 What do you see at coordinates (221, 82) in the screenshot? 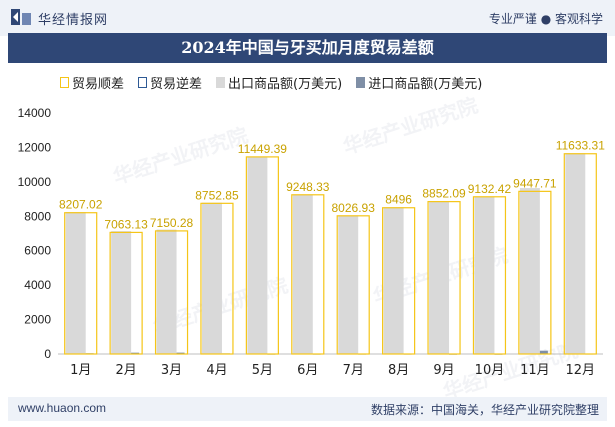
I see `legend-swatch-export` at bounding box center [221, 82].